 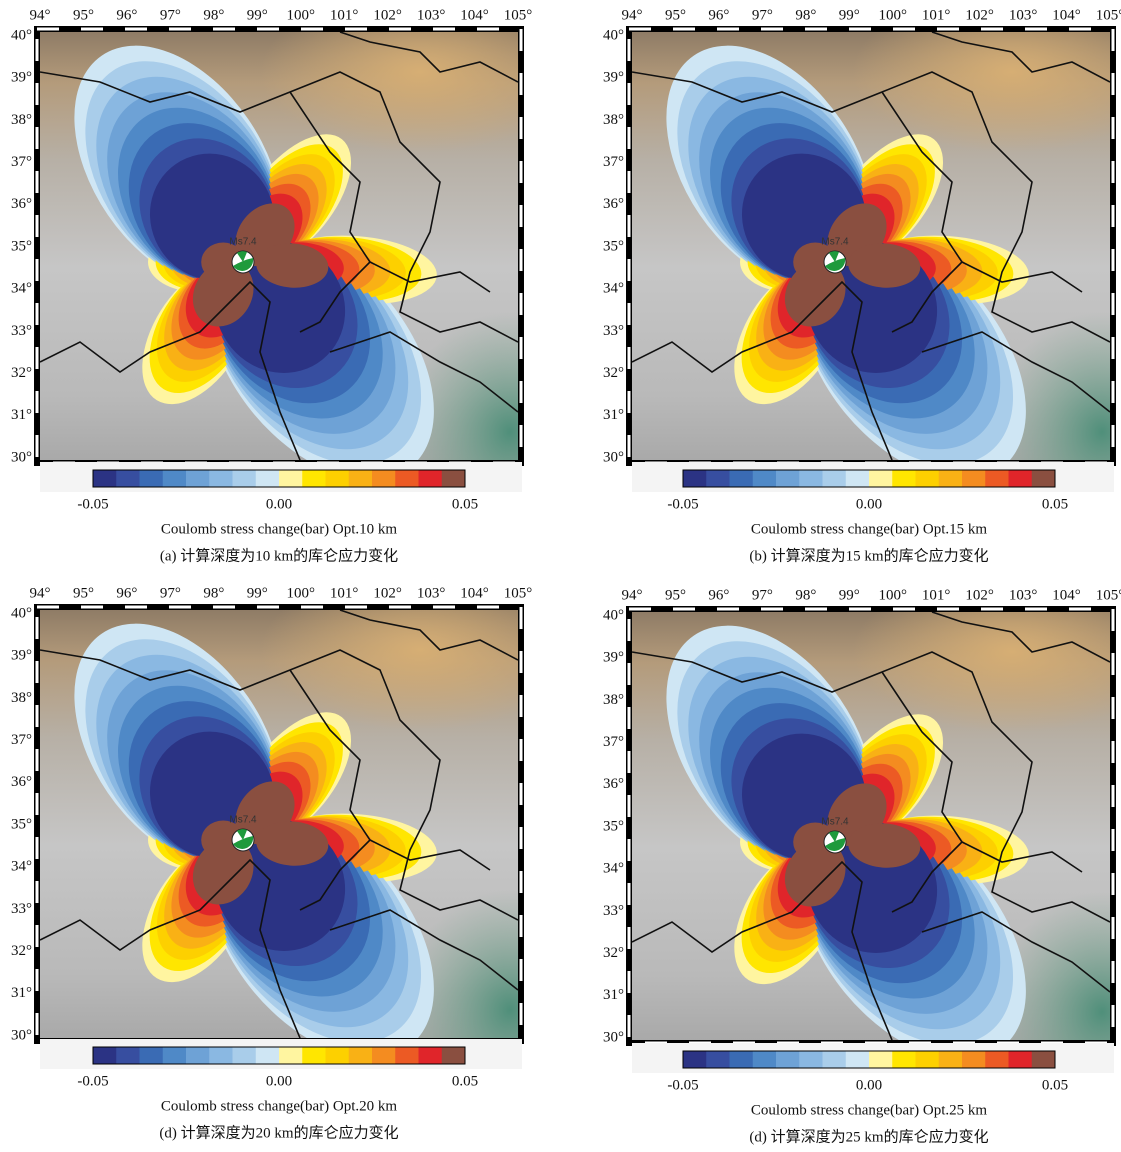 I want to click on colorbar-label: Coulomb stress change(bar) Opt.20 km, so click(x=279, y=1106).